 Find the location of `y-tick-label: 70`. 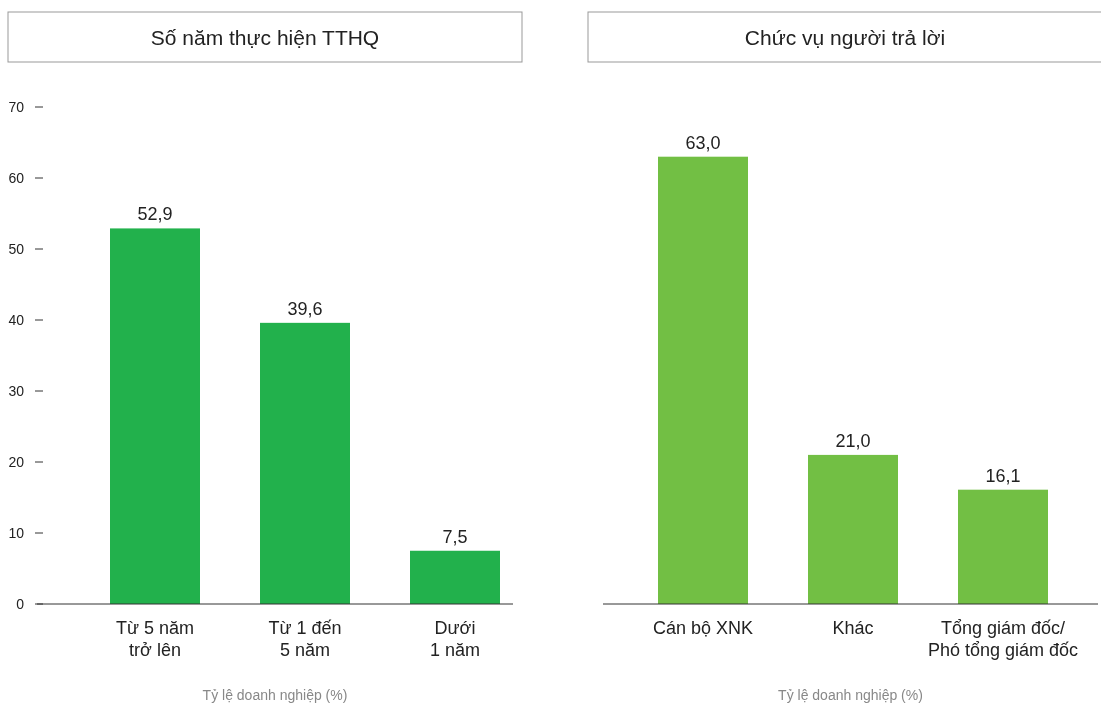

y-tick-label: 70 is located at coordinates (16, 107).